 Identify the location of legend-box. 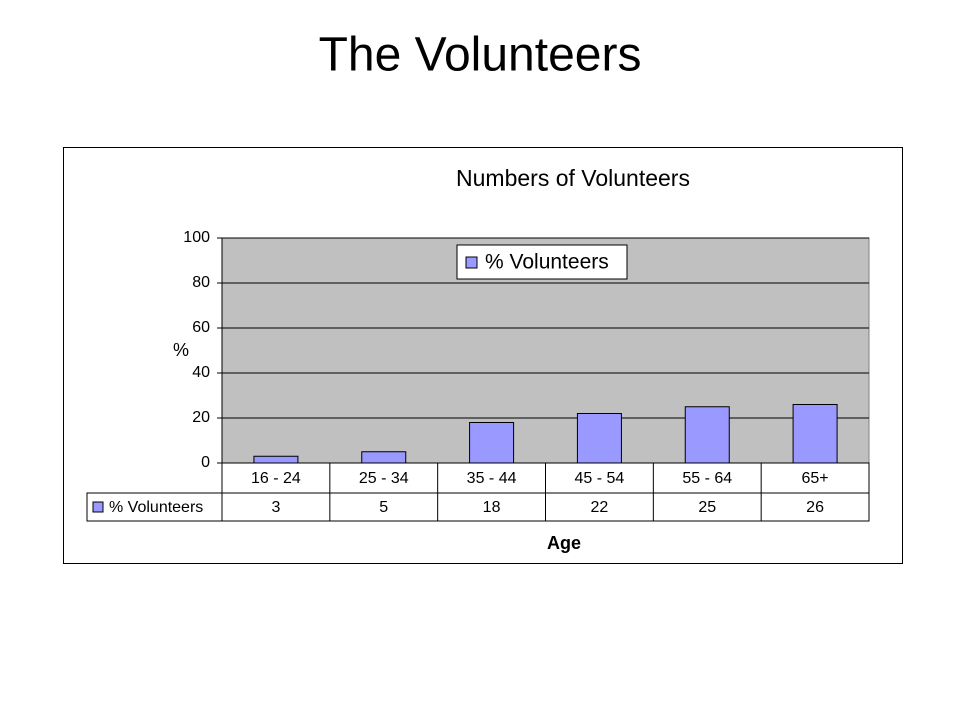
(542, 262).